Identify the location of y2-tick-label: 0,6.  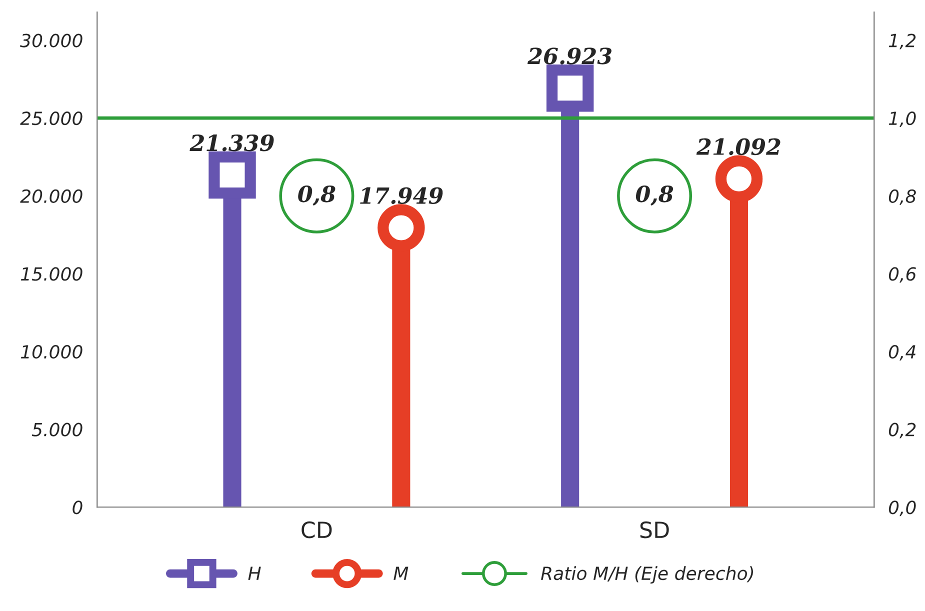
(902, 275).